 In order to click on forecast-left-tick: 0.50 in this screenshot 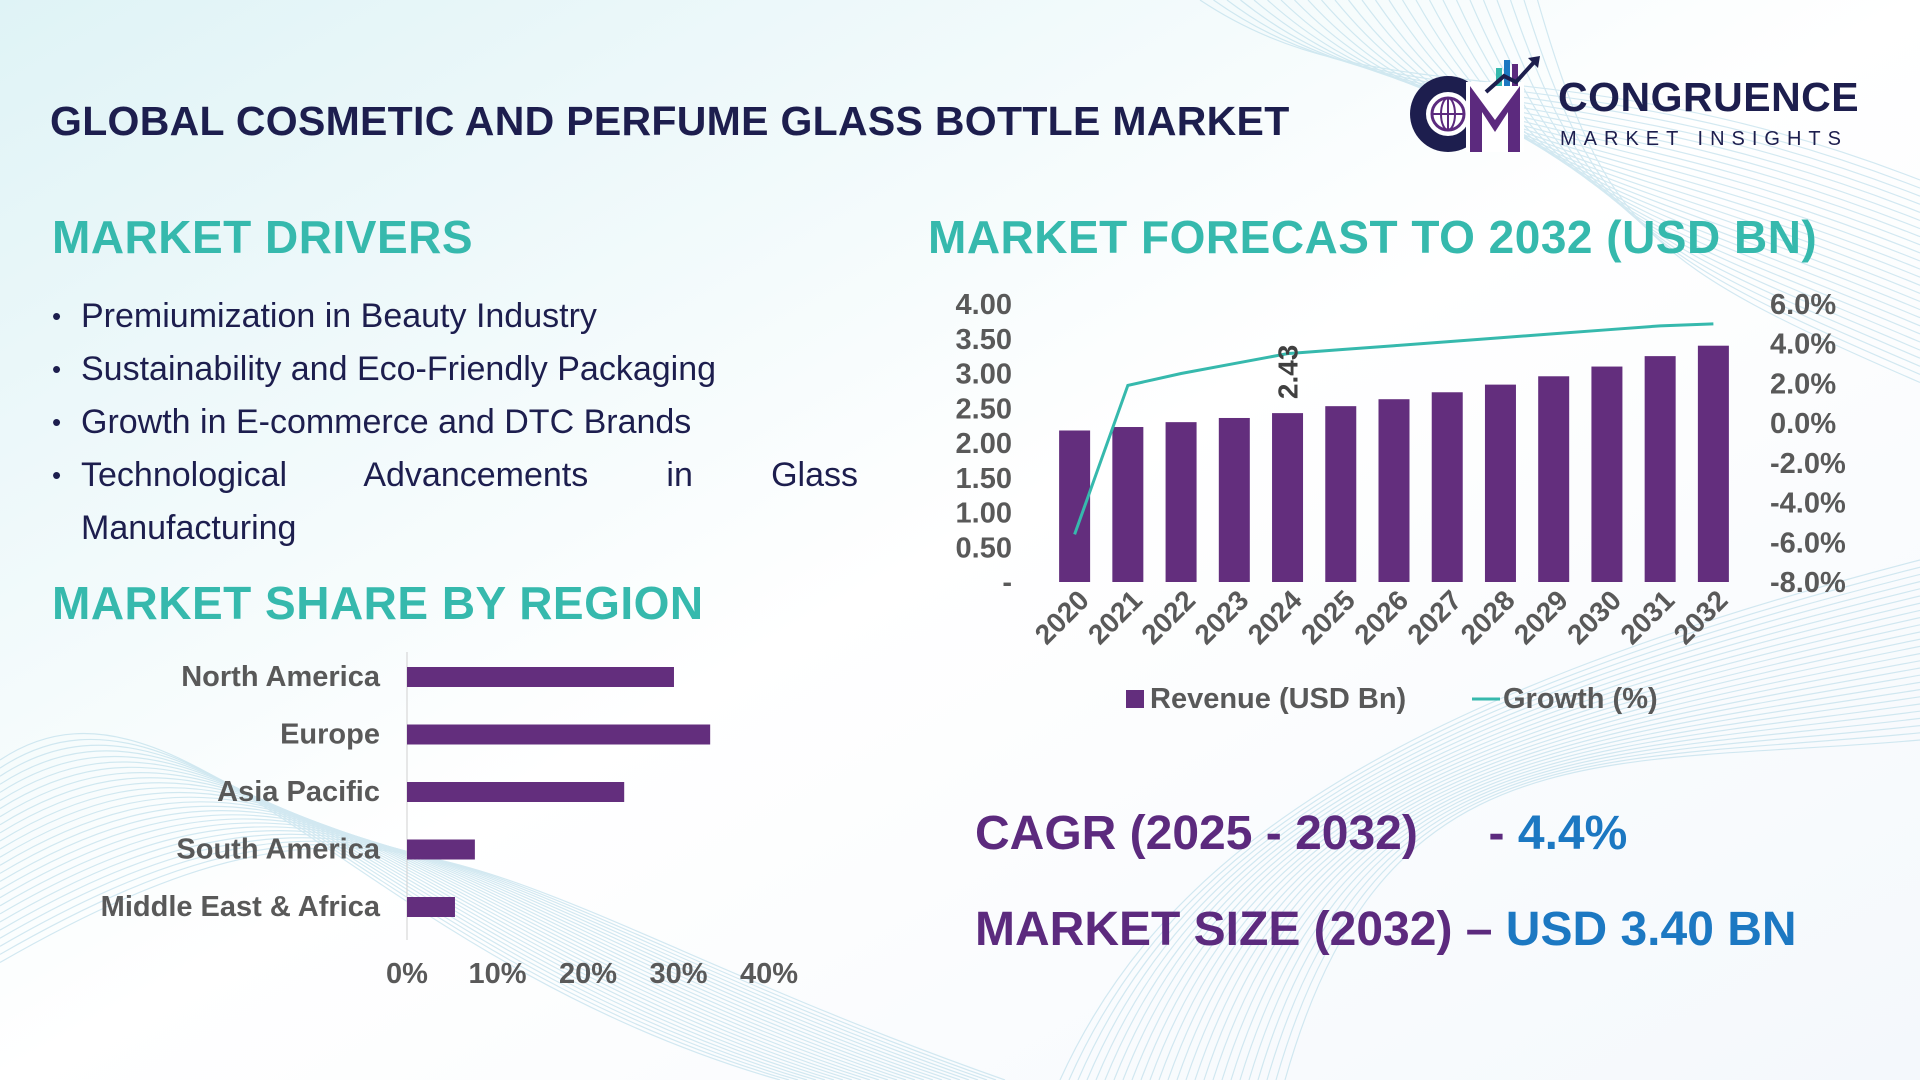, I will do `click(984, 548)`.